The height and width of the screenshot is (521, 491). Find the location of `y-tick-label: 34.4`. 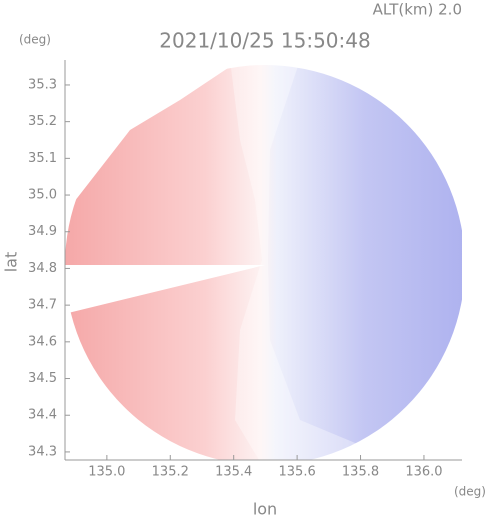

y-tick-label: 34.4 is located at coordinates (42, 415).